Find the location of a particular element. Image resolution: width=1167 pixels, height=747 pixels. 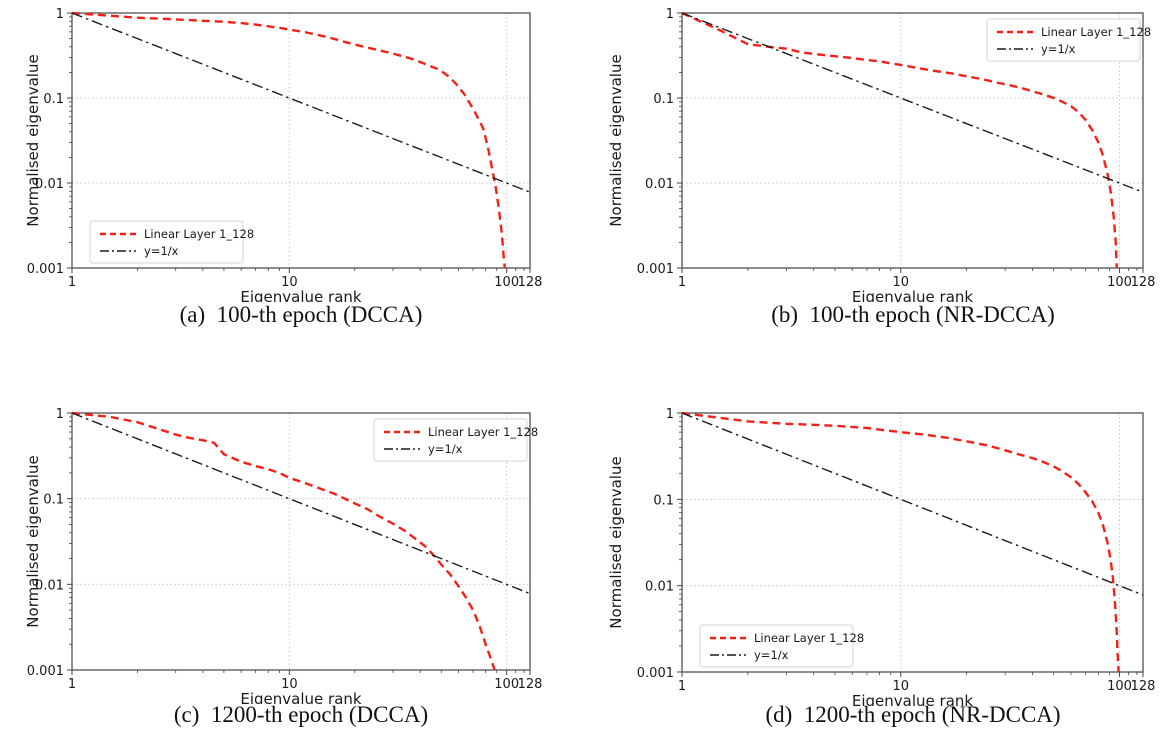

caption-d: (d) 1200-th epoch (NR-DCCA) is located at coordinates (913, 714).